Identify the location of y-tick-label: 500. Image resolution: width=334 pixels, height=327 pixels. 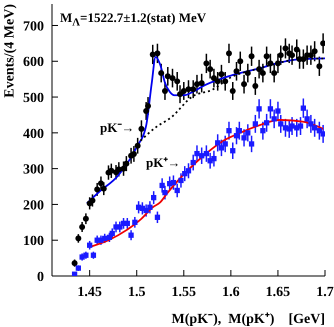
(33, 98).